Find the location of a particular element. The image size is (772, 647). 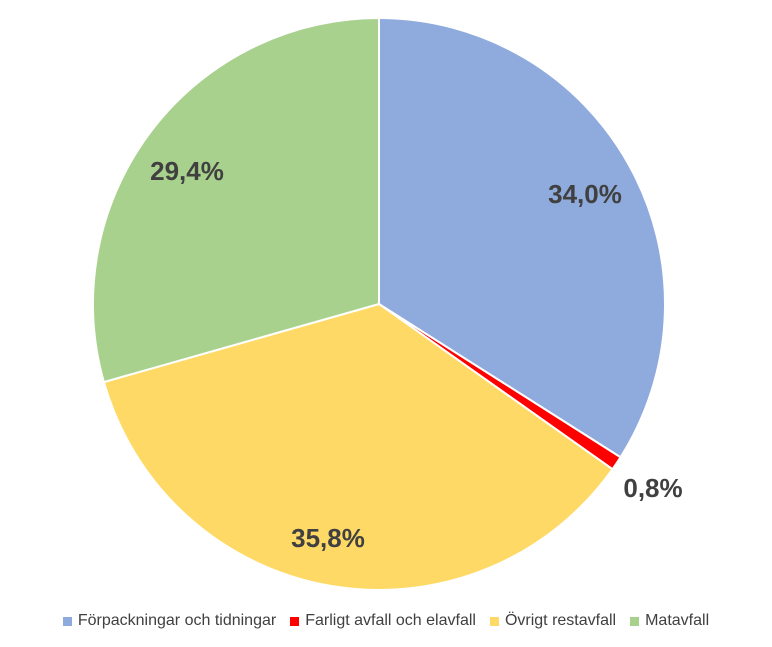

legend-label-1: Farligt avfall och elavfall is located at coordinates (390, 620).